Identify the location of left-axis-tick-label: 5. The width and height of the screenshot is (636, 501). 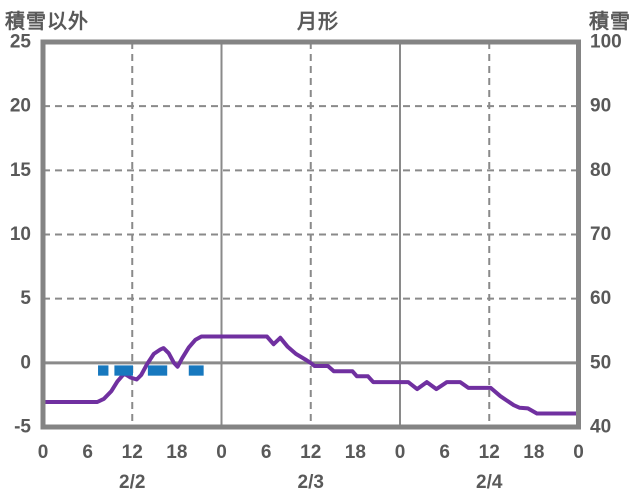
(25, 298).